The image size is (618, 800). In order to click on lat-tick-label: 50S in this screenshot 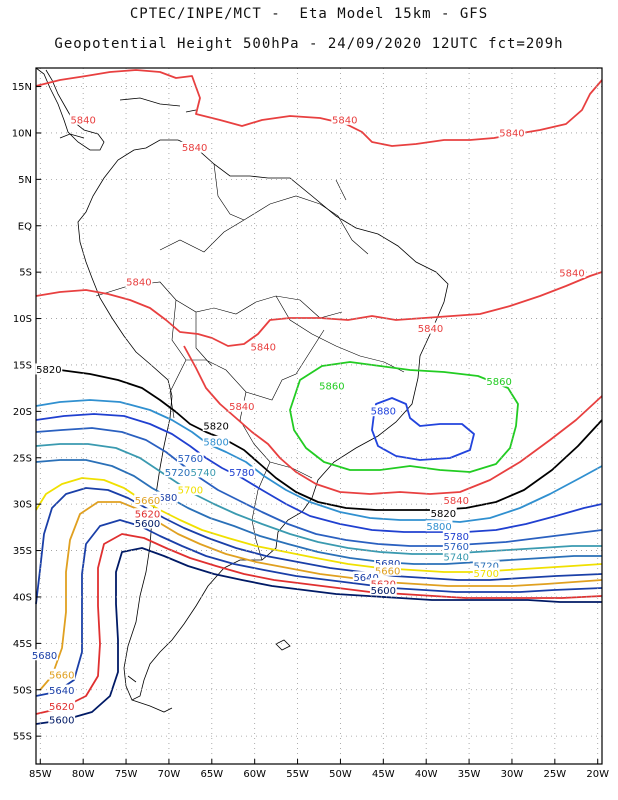, I will do `click(22, 690)`.